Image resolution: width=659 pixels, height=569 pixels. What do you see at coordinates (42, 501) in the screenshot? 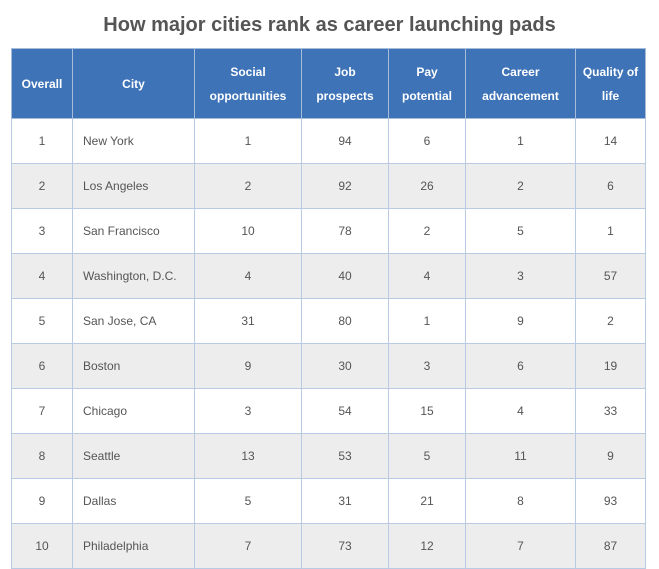
I see `cell-overall-rank: 9` at bounding box center [42, 501].